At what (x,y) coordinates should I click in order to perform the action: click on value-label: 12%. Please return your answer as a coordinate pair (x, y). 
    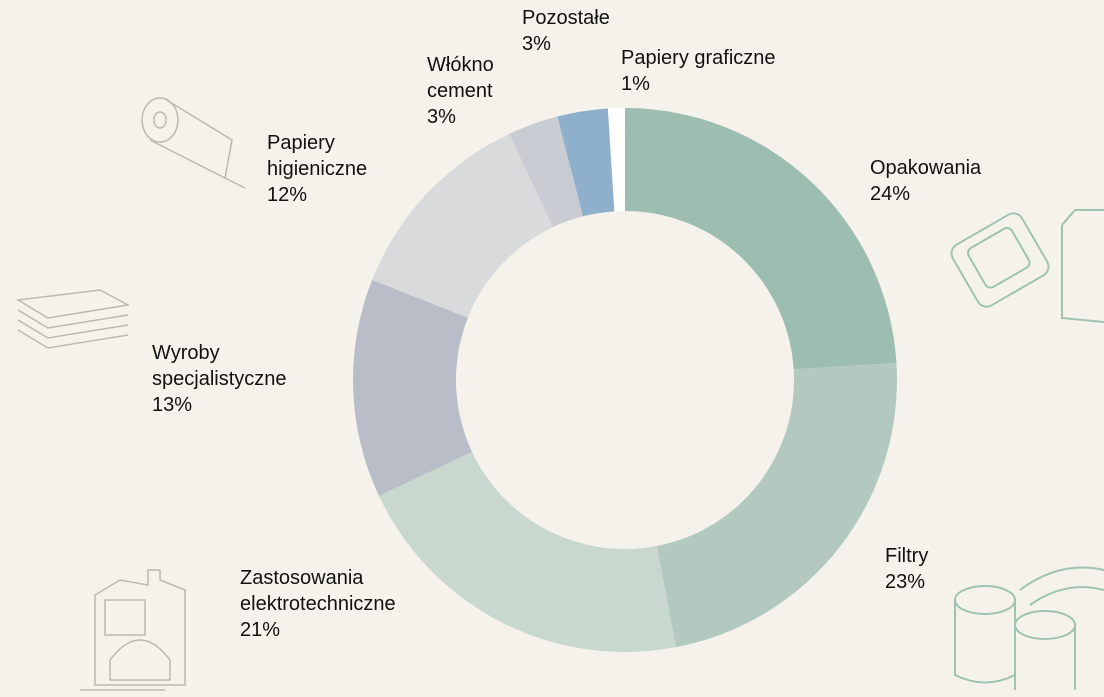
    Looking at the image, I should click on (287, 195).